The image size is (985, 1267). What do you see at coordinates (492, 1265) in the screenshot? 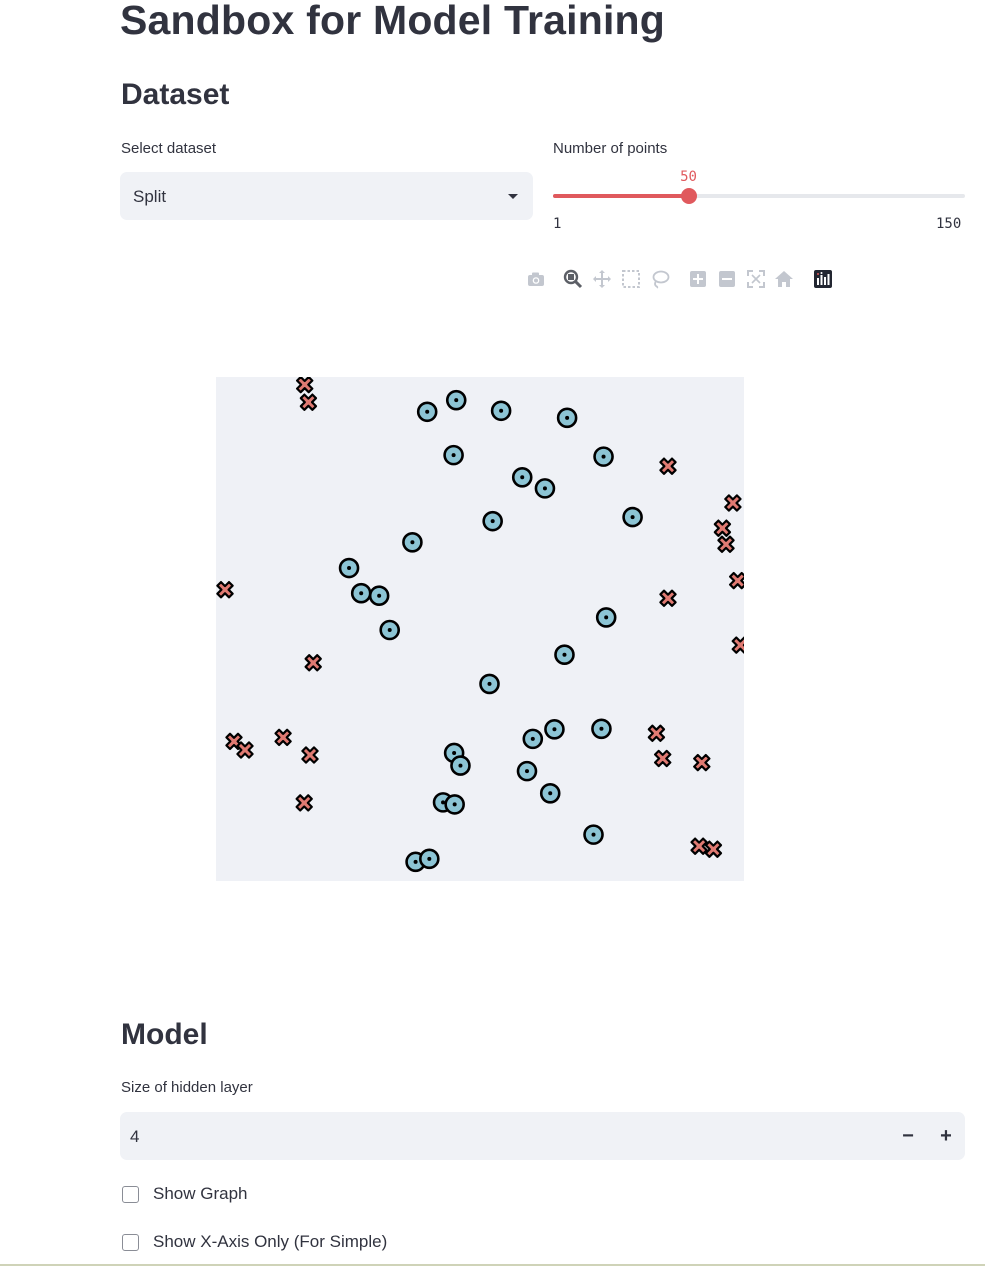
I see `bottom-divider` at bounding box center [492, 1265].